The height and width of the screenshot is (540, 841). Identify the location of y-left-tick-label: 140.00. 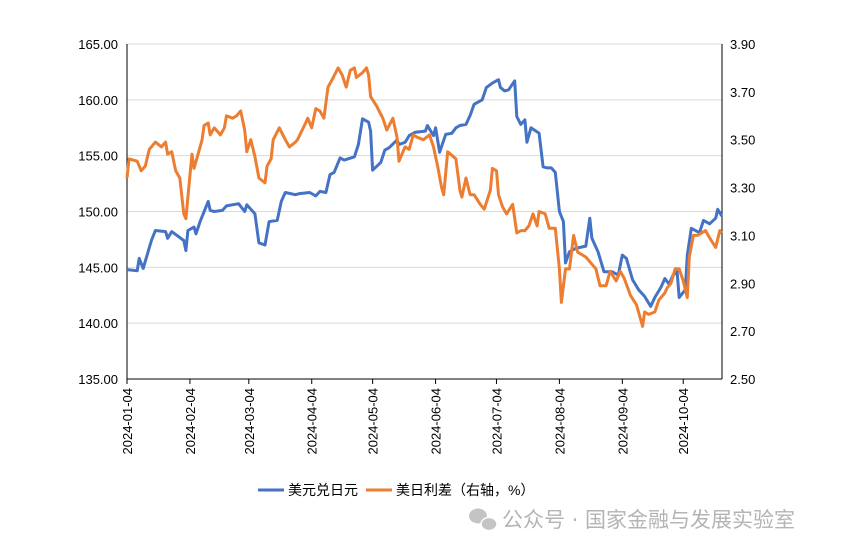
(98, 323).